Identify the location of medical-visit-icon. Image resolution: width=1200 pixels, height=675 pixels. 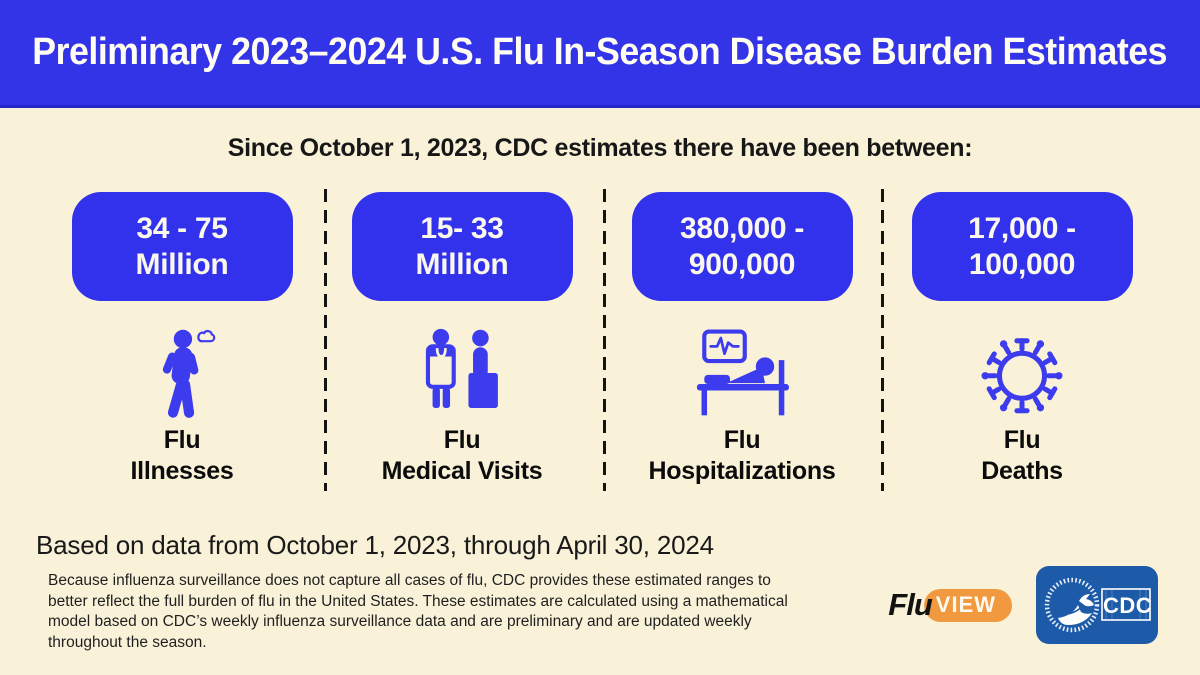
(462, 373).